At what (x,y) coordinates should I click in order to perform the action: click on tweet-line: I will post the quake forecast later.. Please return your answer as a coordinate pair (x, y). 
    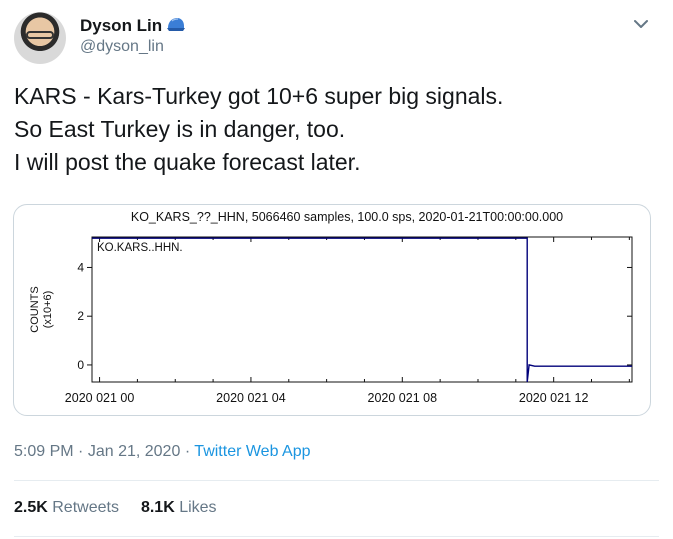
    Looking at the image, I should click on (187, 162).